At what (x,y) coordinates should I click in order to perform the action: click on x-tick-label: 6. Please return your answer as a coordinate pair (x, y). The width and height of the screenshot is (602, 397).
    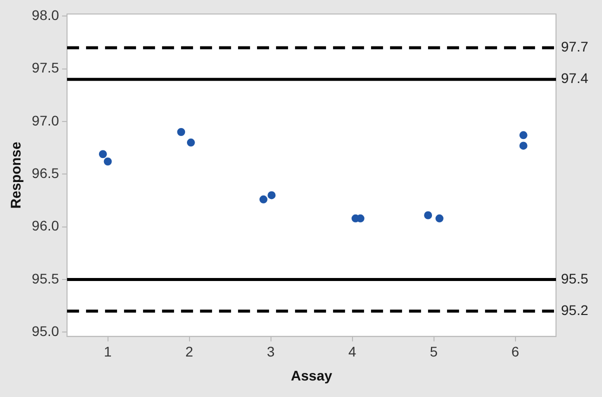
    Looking at the image, I should click on (515, 352).